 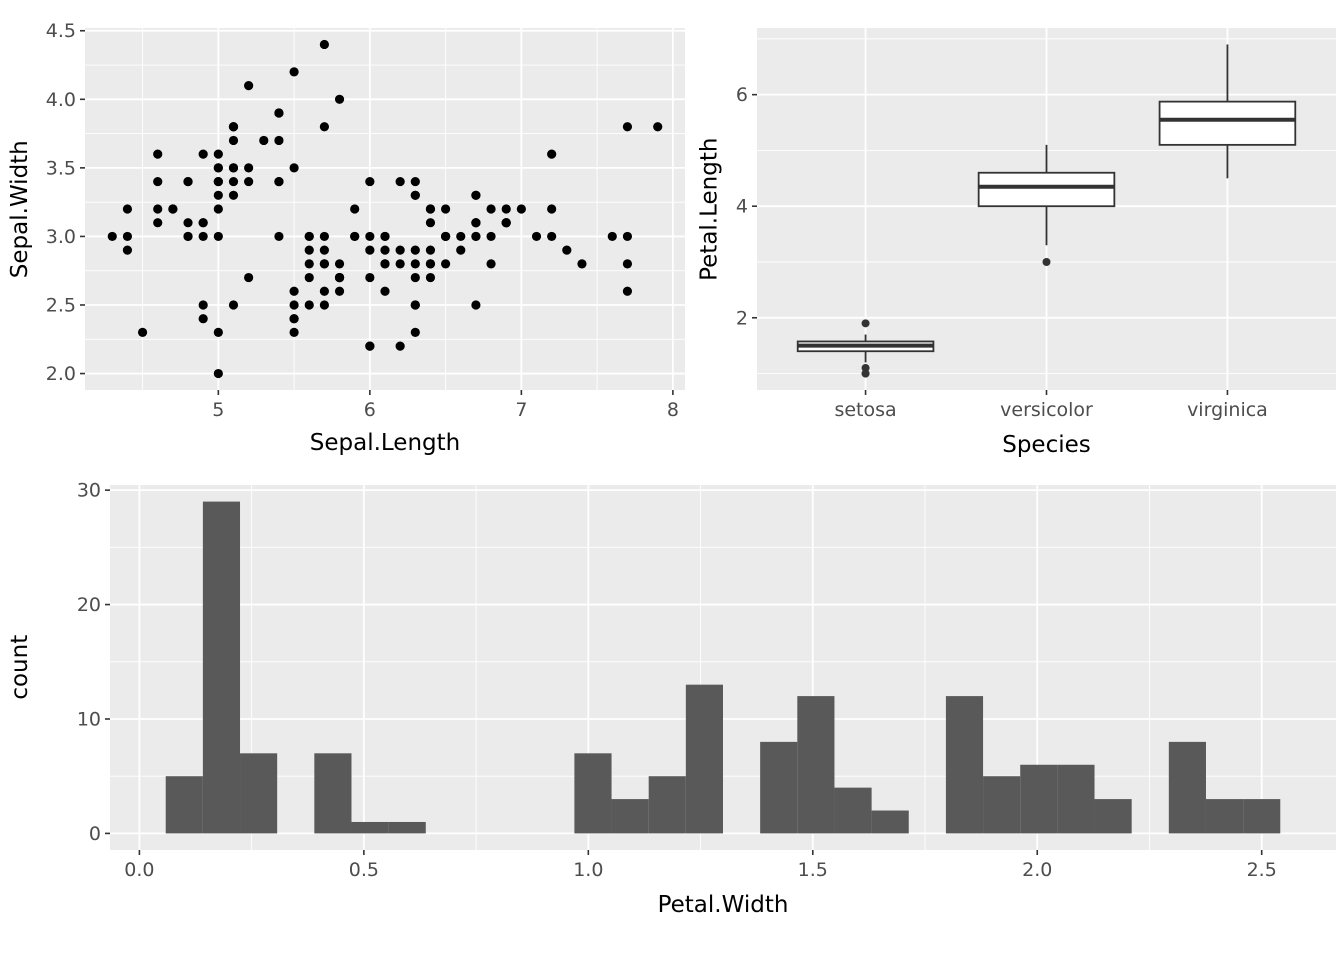 I want to click on y-tick-label: 4.5, so click(x=61, y=31).